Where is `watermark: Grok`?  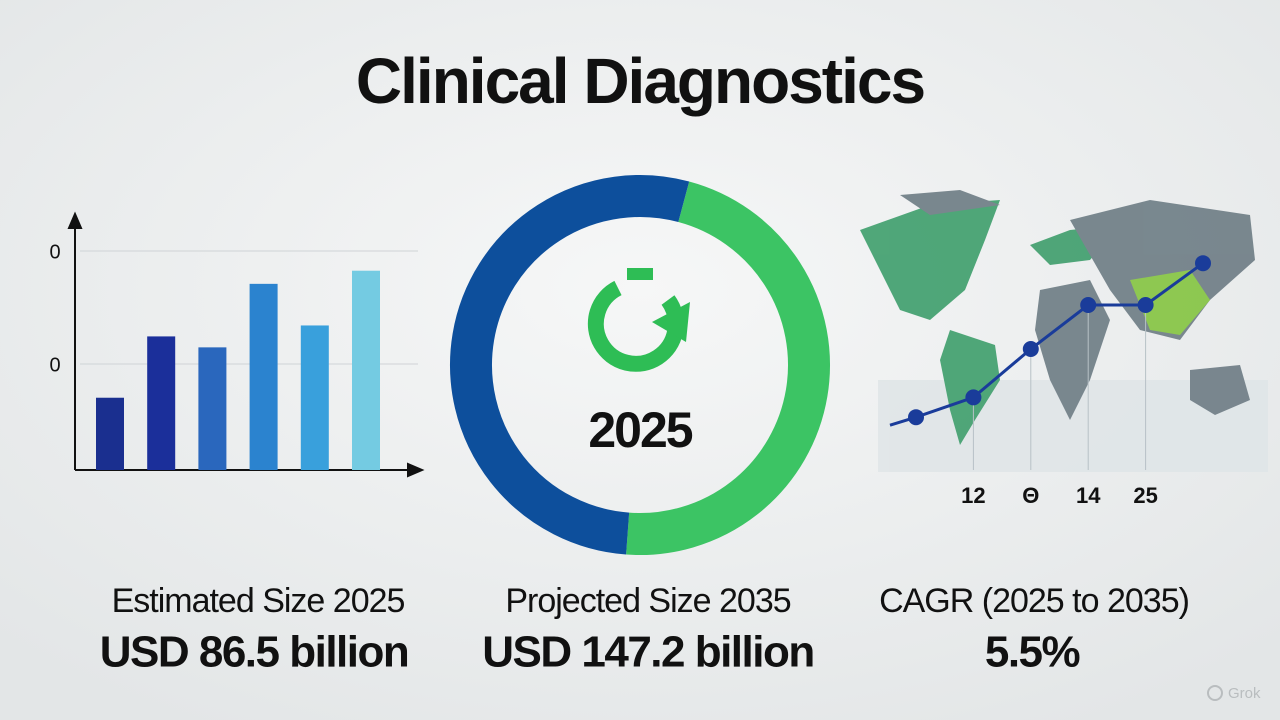
watermark: Grok is located at coordinates (1244, 693).